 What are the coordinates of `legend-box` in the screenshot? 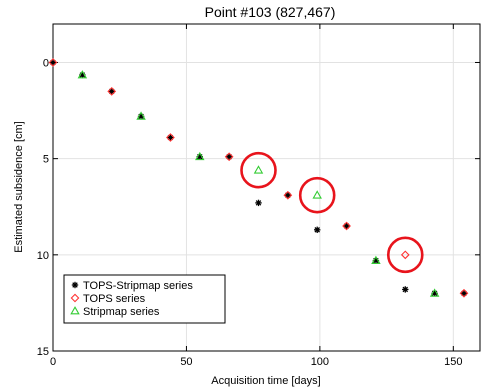 It's located at (144, 299).